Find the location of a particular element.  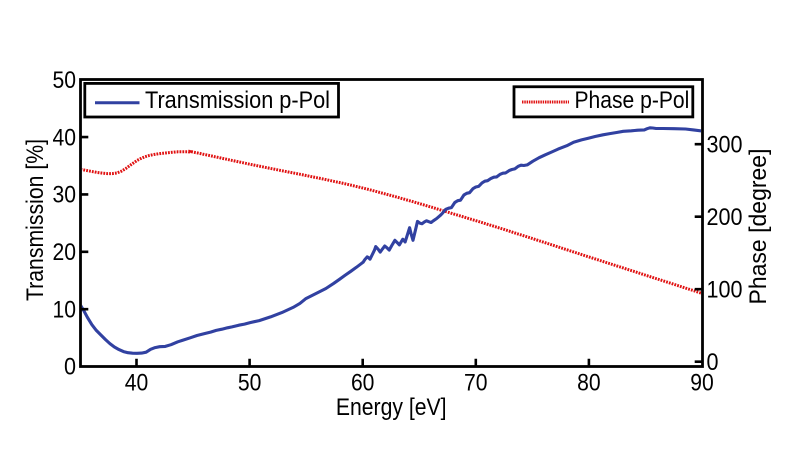

svg-text: Transmission [%] is located at coordinates (35, 220).